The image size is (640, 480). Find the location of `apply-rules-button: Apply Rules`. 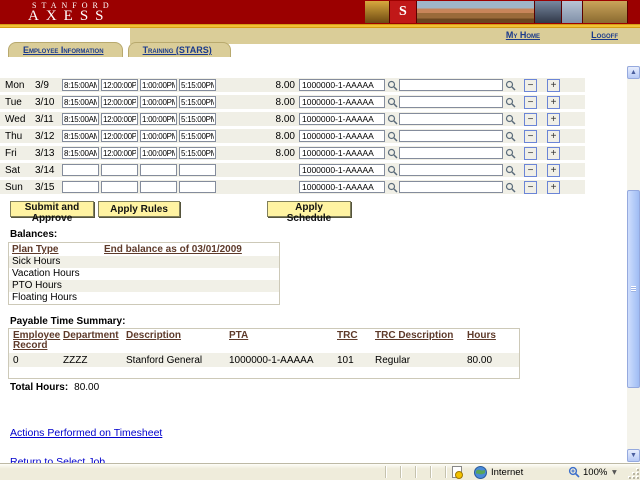

apply-rules-button: Apply Rules is located at coordinates (139, 209).